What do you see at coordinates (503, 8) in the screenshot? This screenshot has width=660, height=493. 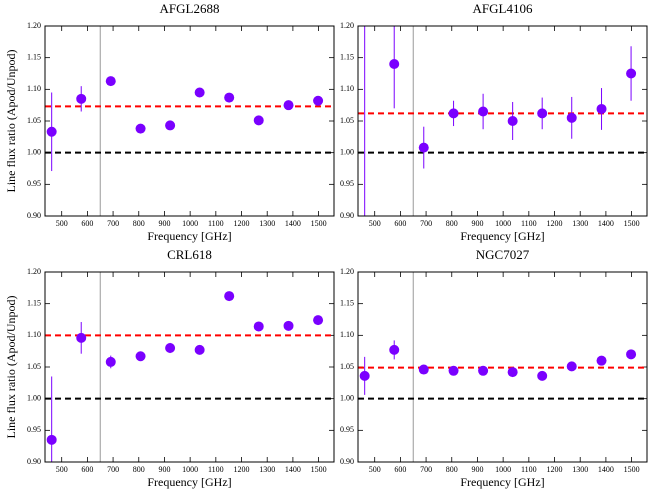 I see `panel-title: AFGL4106` at bounding box center [503, 8].